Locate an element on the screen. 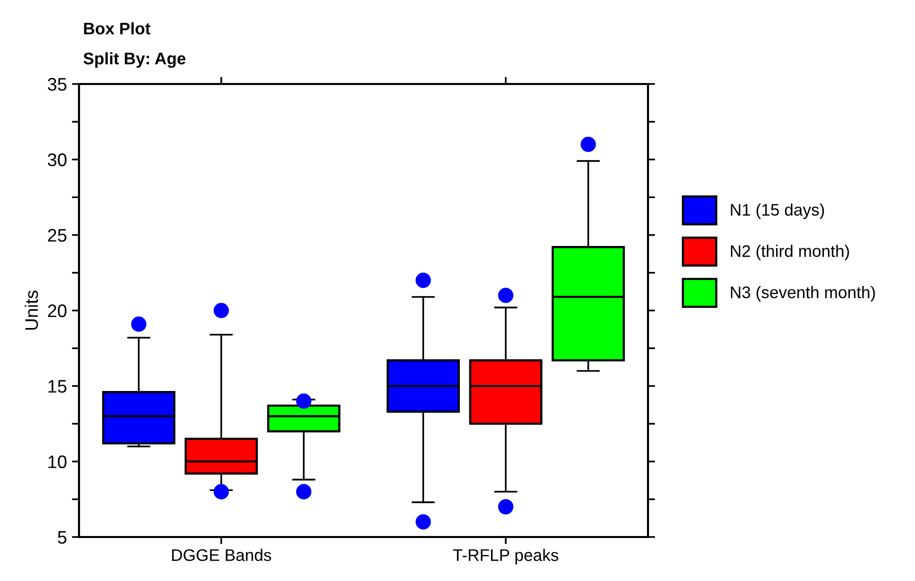  y-tick-label: 20 is located at coordinates (57, 311).